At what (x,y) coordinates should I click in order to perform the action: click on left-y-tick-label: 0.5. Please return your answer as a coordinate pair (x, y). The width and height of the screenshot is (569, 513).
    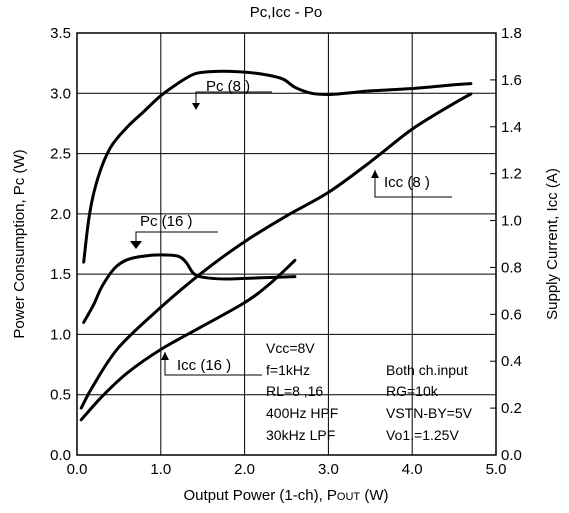
    Looking at the image, I should click on (60, 395).